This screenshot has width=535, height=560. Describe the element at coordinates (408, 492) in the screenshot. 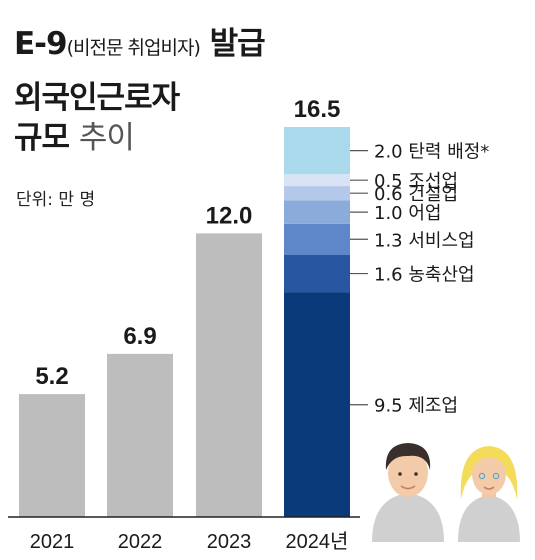

I see `man-avatar-icon` at that location.